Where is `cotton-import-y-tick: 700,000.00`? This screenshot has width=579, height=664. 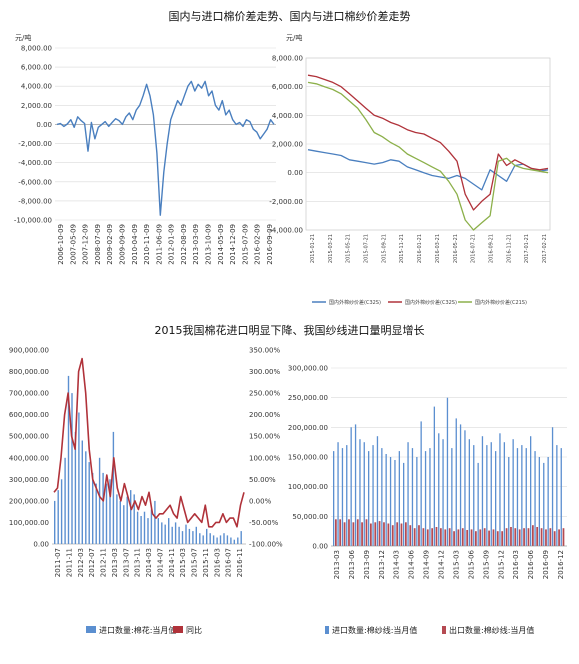 cotton-import-y-tick: 700,000.00 is located at coordinates (29, 394).